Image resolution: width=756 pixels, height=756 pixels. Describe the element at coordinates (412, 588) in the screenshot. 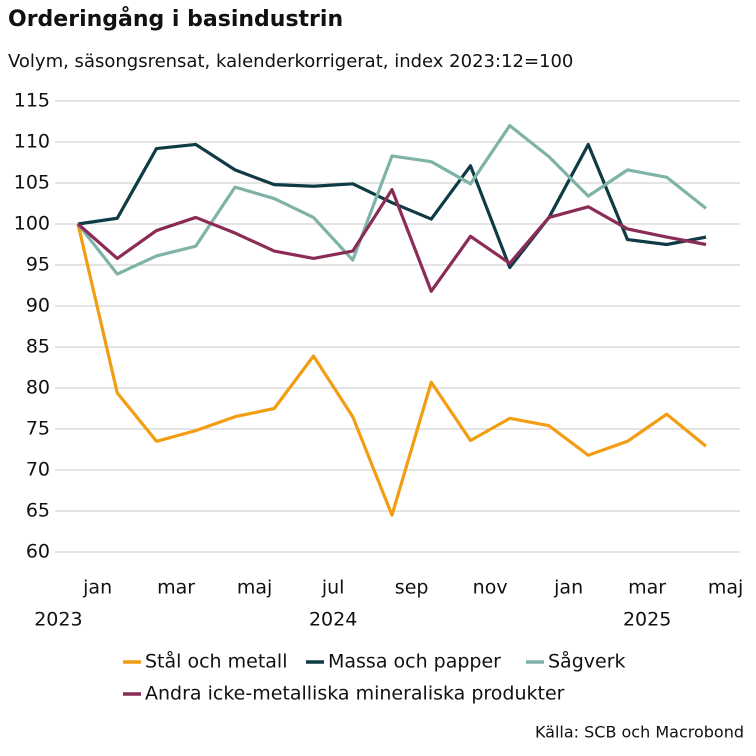

I see `x-tick-label: sep` at that location.